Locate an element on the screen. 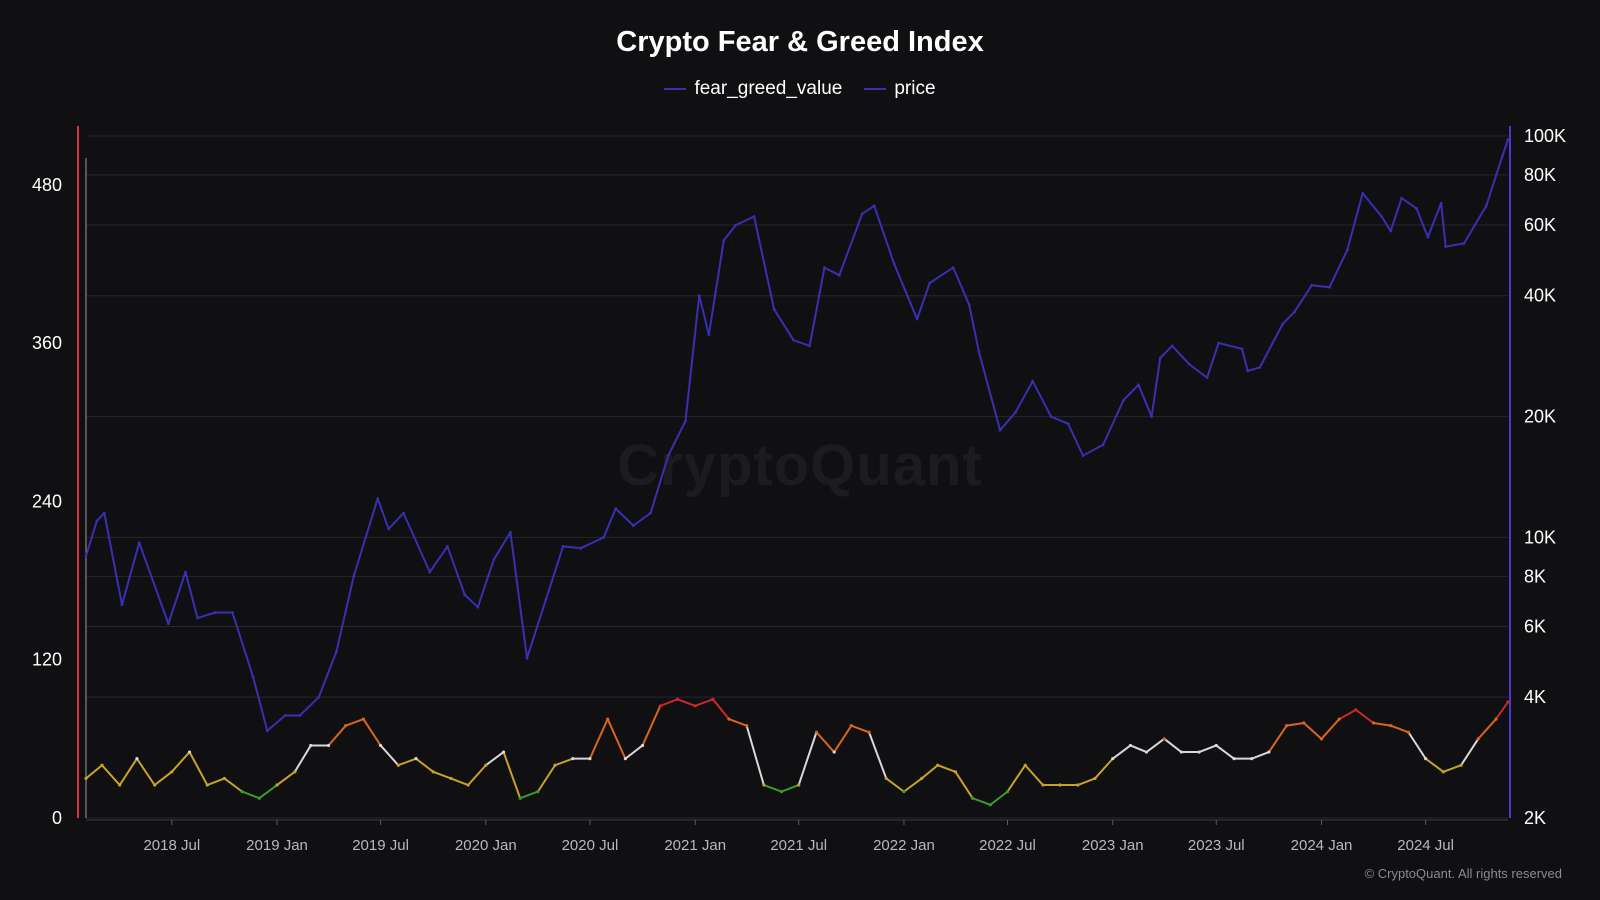 Image resolution: width=1600 pixels, height=900 pixels. fear-greed-series is located at coordinates (797, 752).